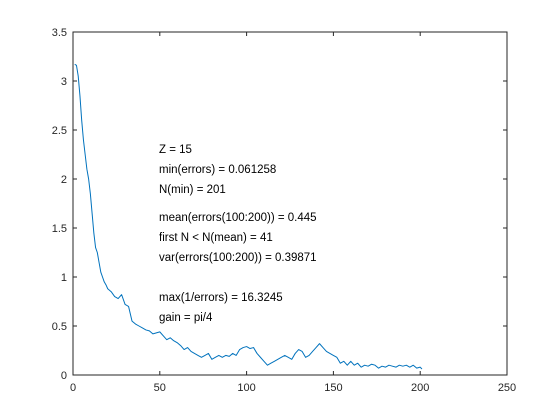 This screenshot has width=560, height=420. I want to click on y-tick-label: 2.5, so click(59, 131).